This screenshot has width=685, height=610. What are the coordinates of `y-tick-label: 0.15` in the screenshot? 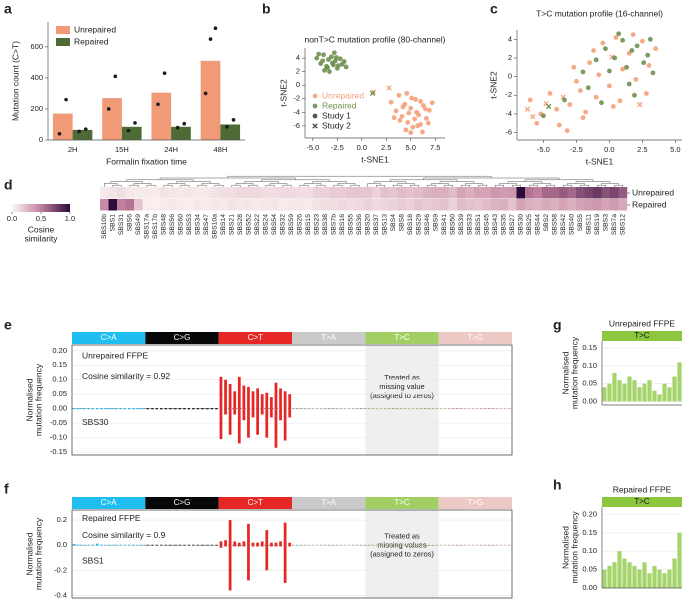 It's located at (589, 347).